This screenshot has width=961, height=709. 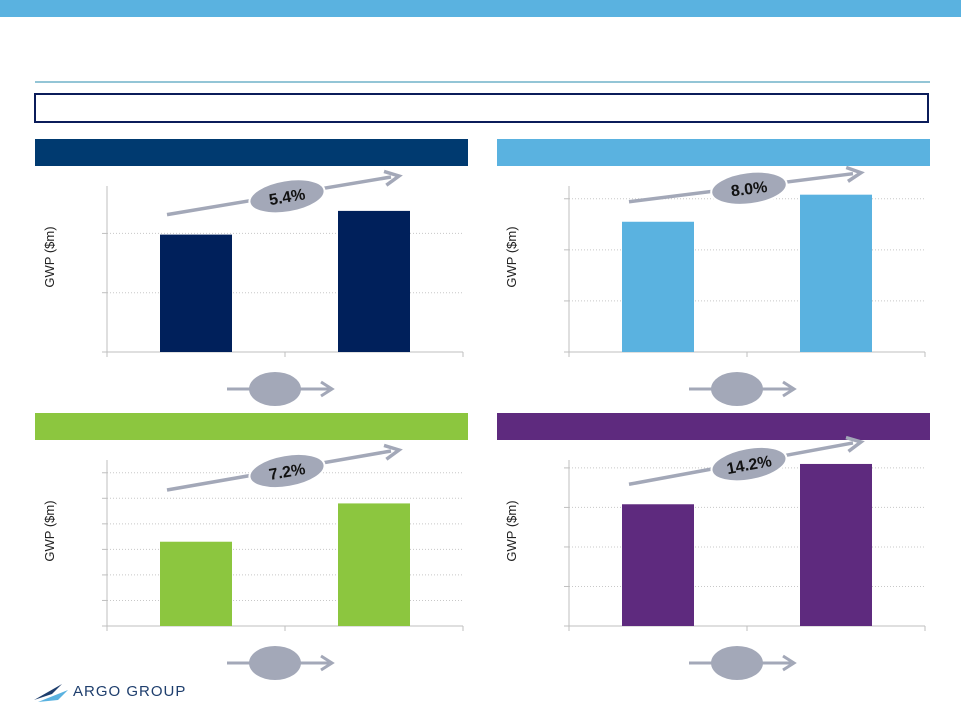 What do you see at coordinates (130, 691) in the screenshot?
I see `brand-name: ARGO GROUP` at bounding box center [130, 691].